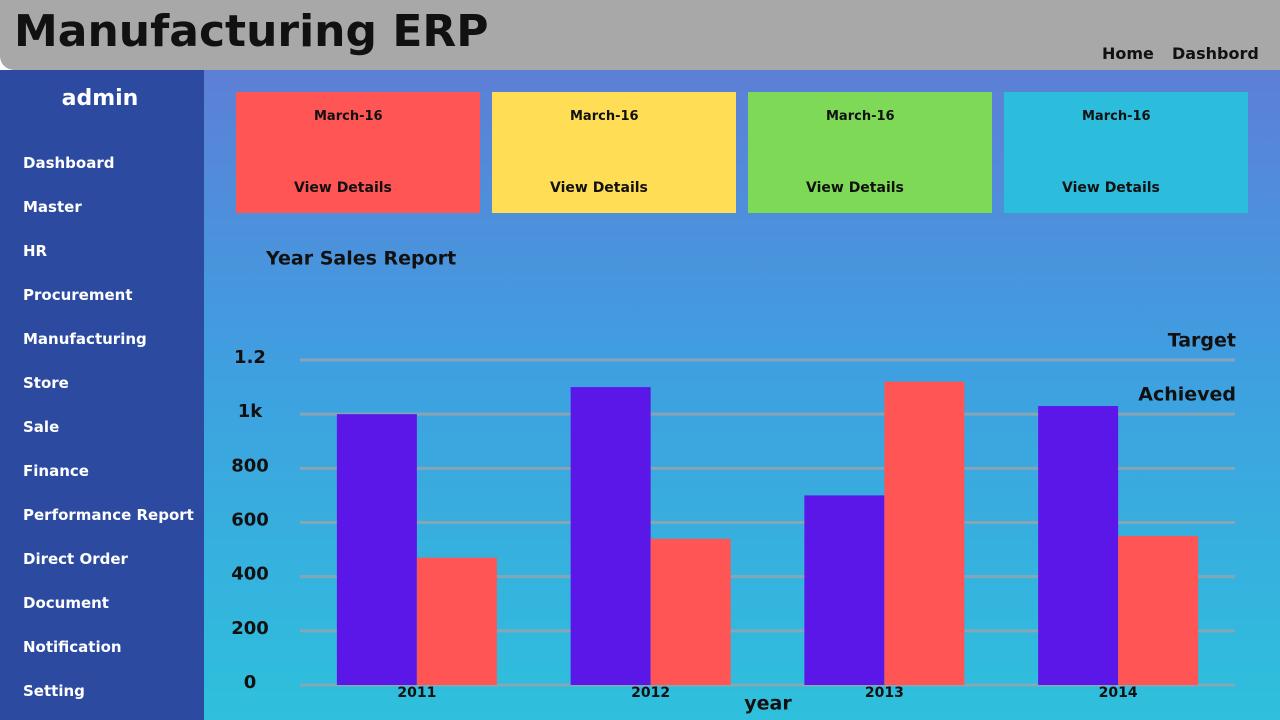 This screenshot has width=1280, height=720. Describe the element at coordinates (1202, 341) in the screenshot. I see `legend-entry: Target` at that location.